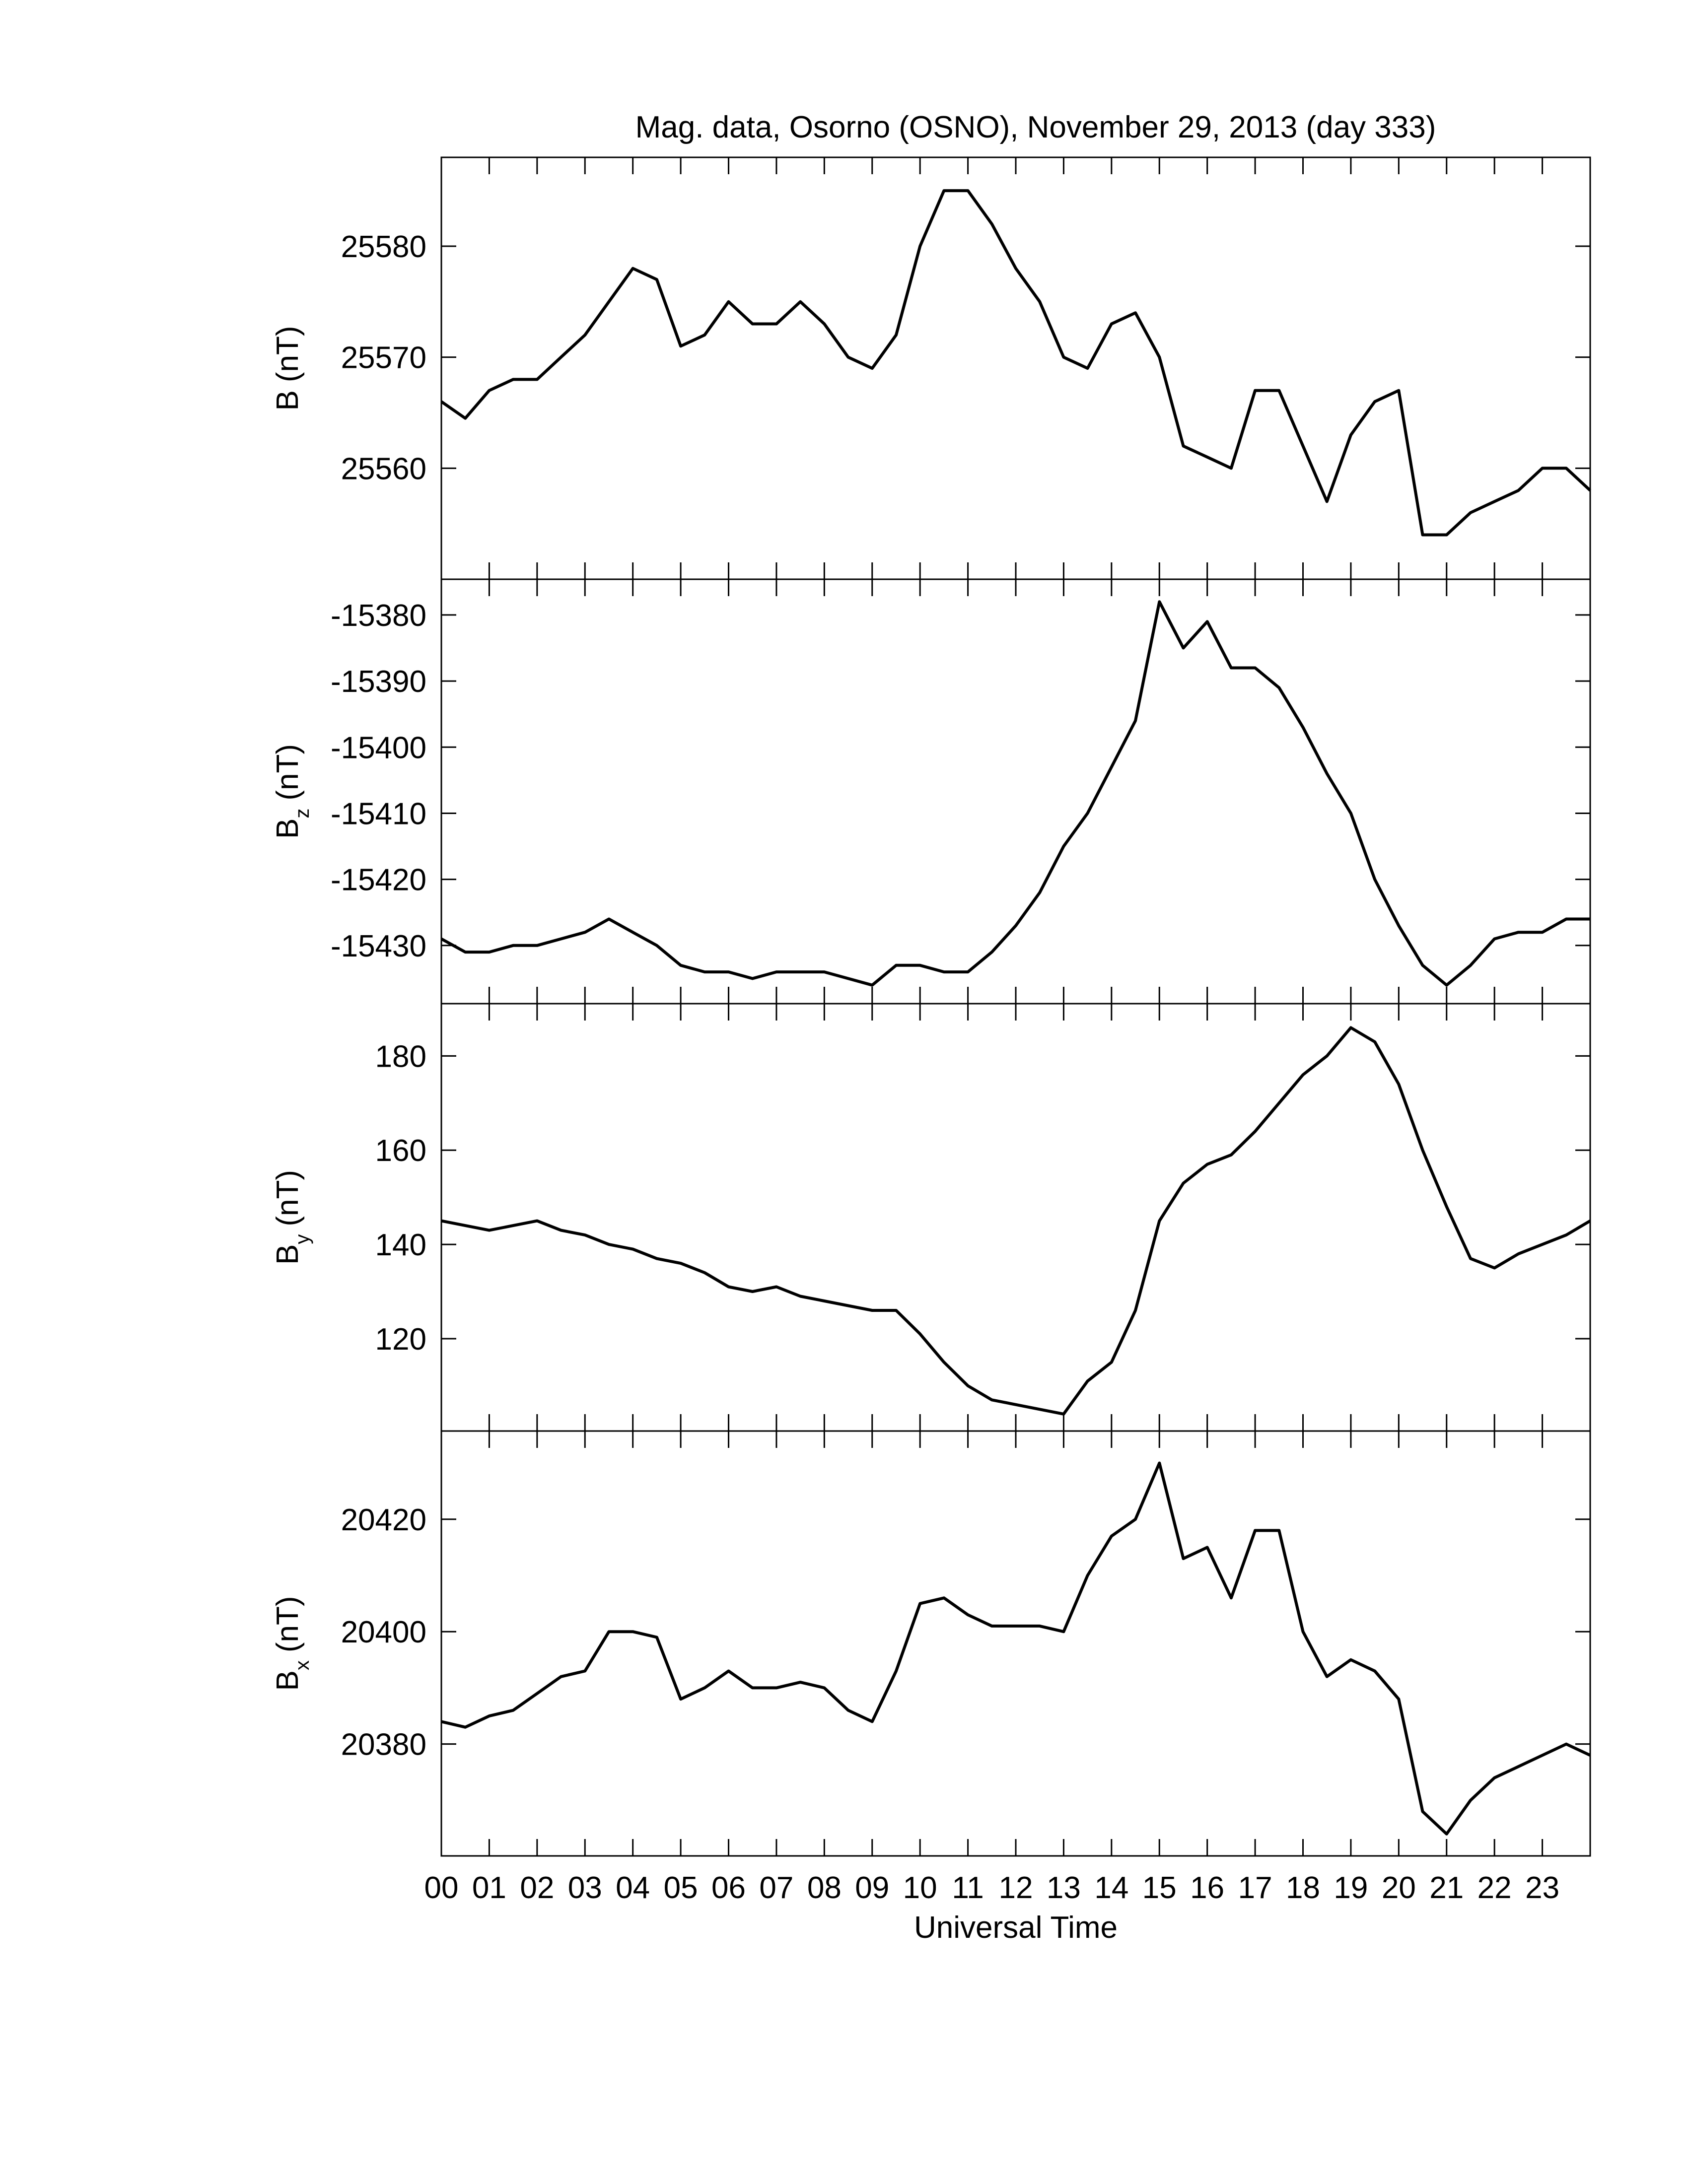 The width and height of the screenshot is (1688, 2184). What do you see at coordinates (681, 1888) in the screenshot?
I see `x-tick-label: 05` at bounding box center [681, 1888].